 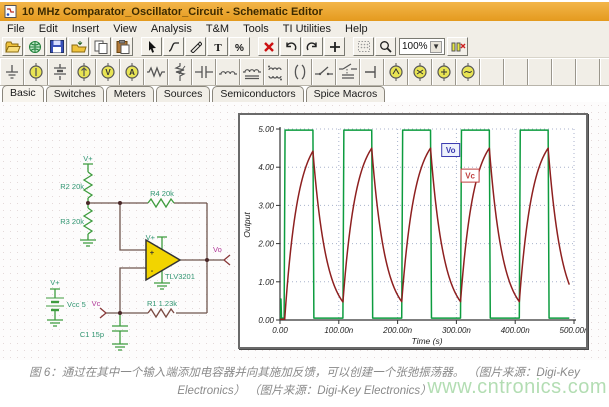 What do you see at coordinates (444, 72) in the screenshot?
I see `component-meter-3-button` at bounding box center [444, 72].